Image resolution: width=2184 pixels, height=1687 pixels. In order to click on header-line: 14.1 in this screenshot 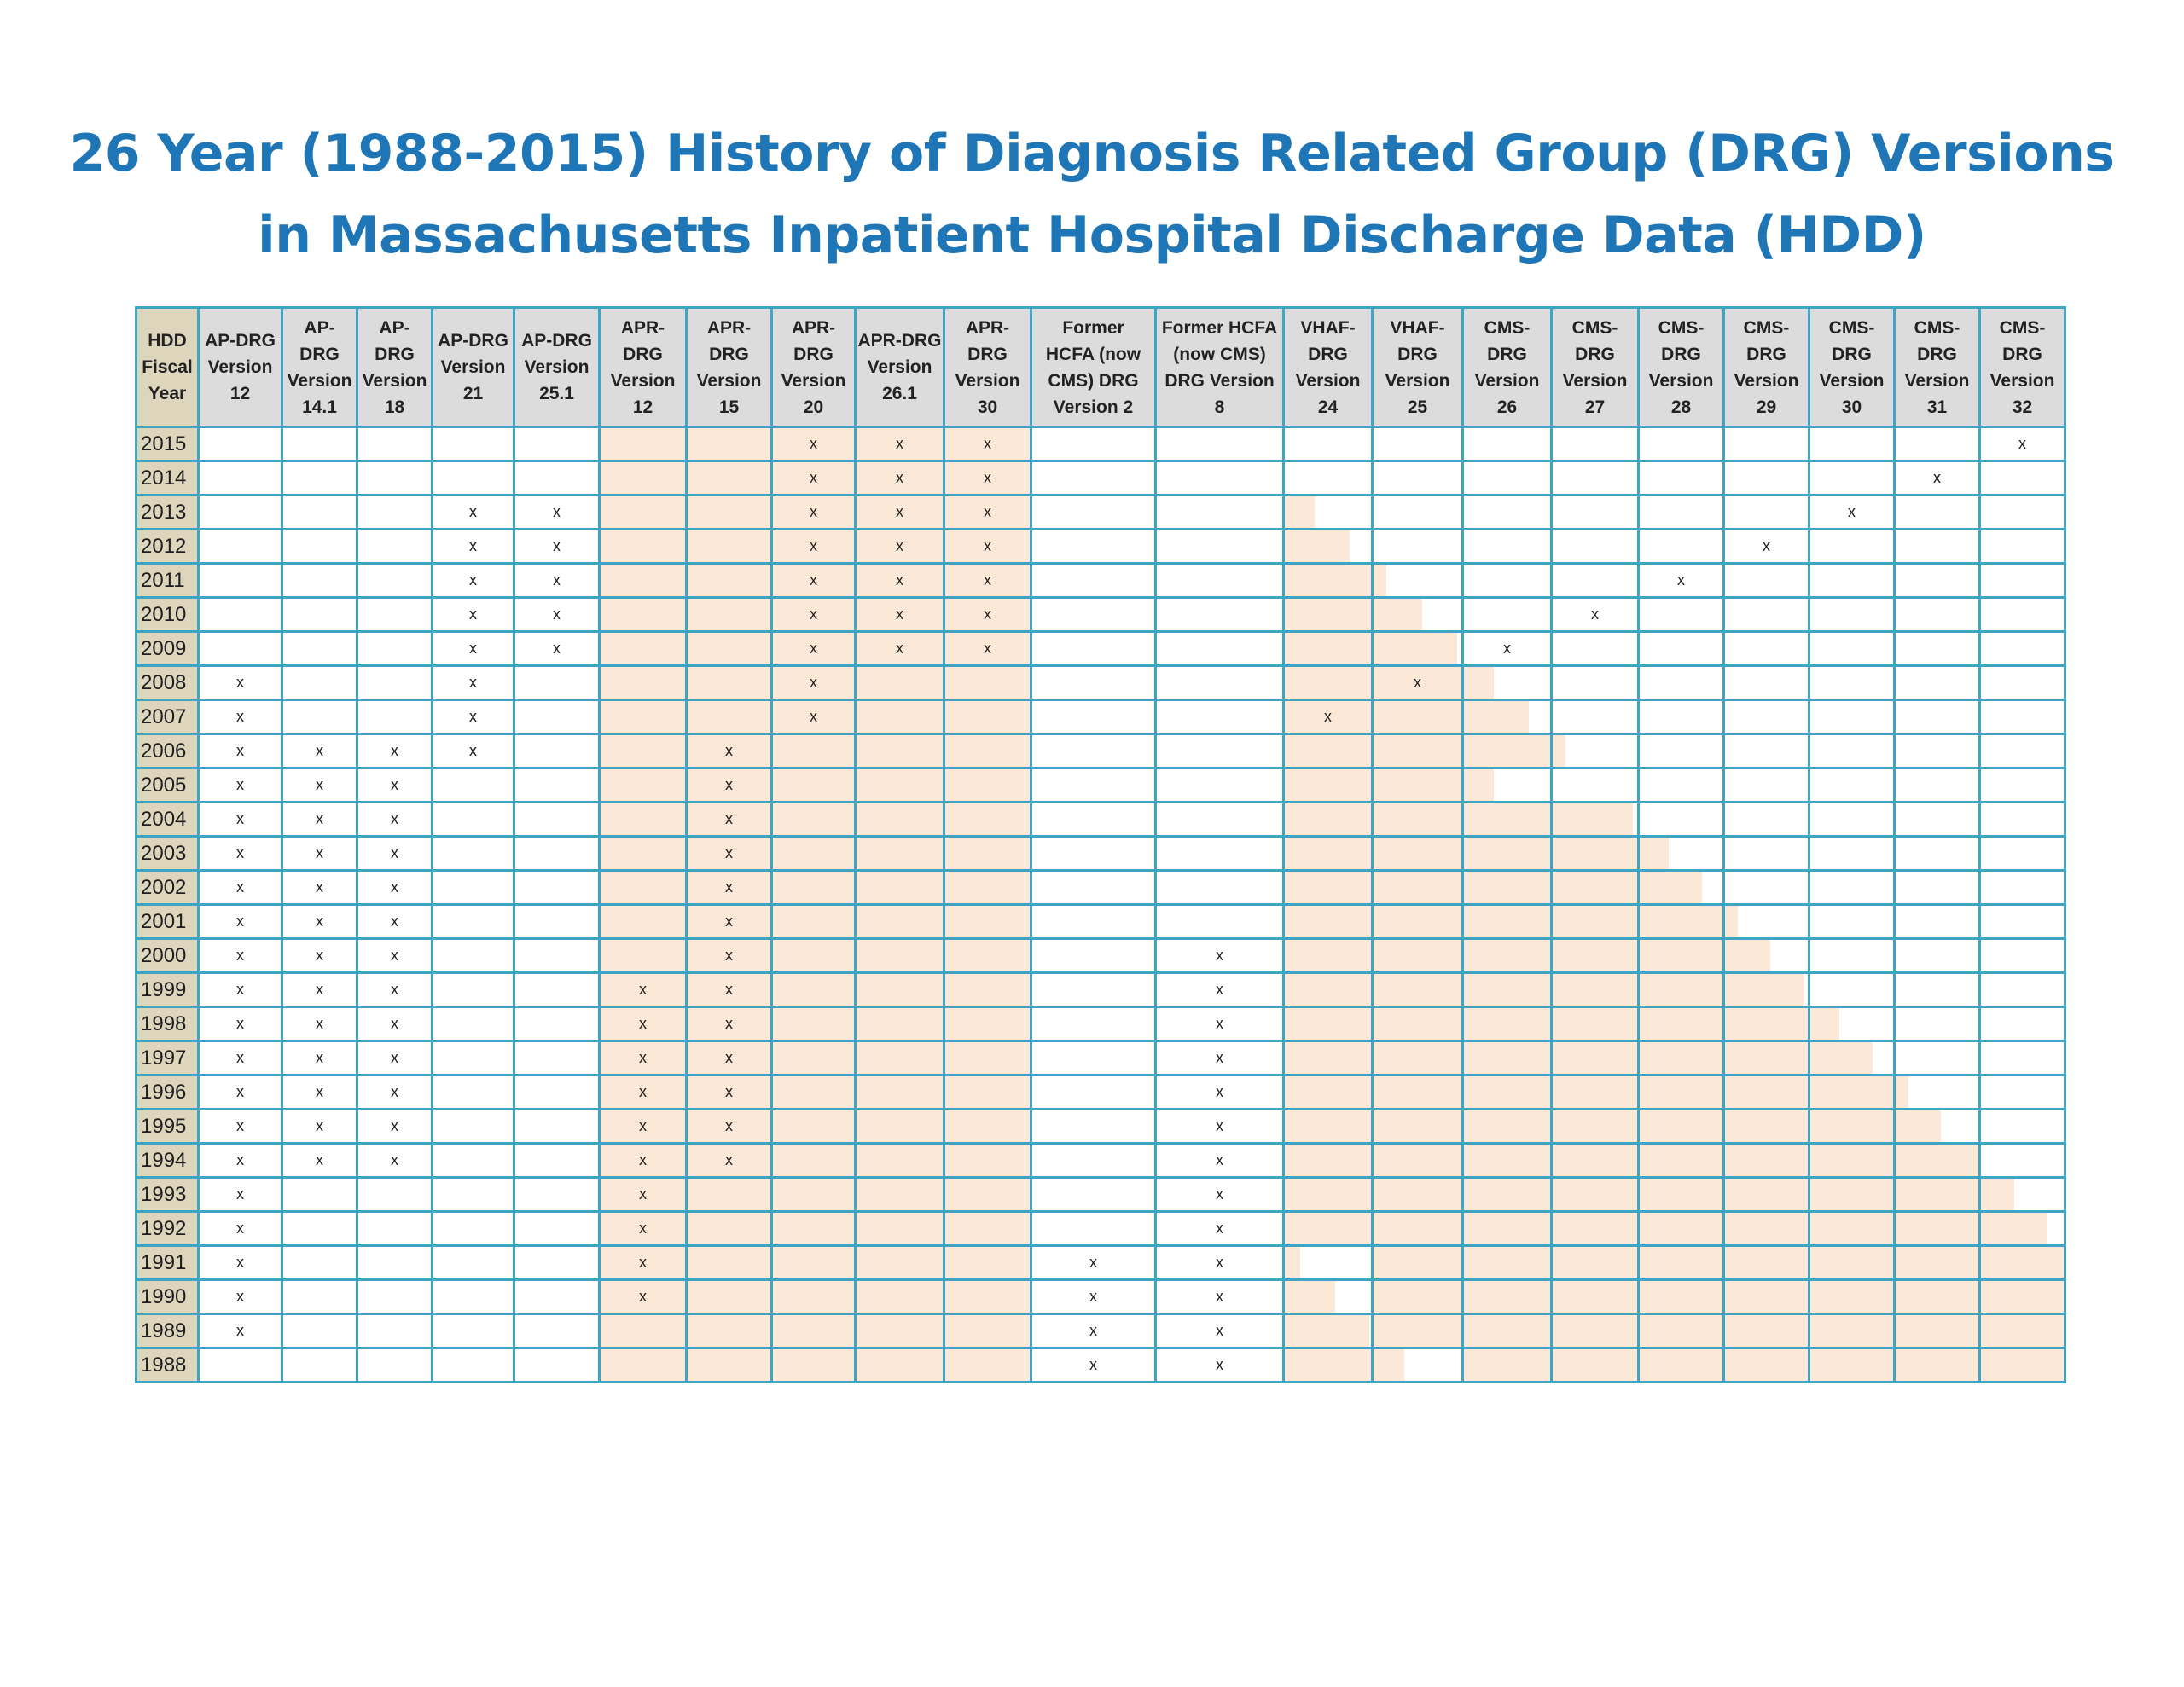, I will do `click(320, 407)`.